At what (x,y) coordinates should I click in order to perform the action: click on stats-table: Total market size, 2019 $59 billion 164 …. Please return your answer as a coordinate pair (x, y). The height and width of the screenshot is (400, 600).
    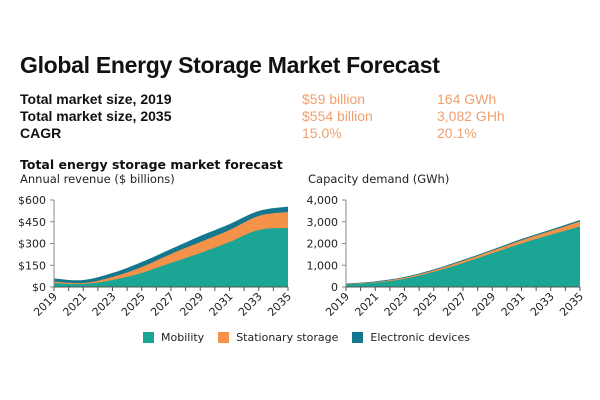
    Looking at the image, I should click on (300, 116).